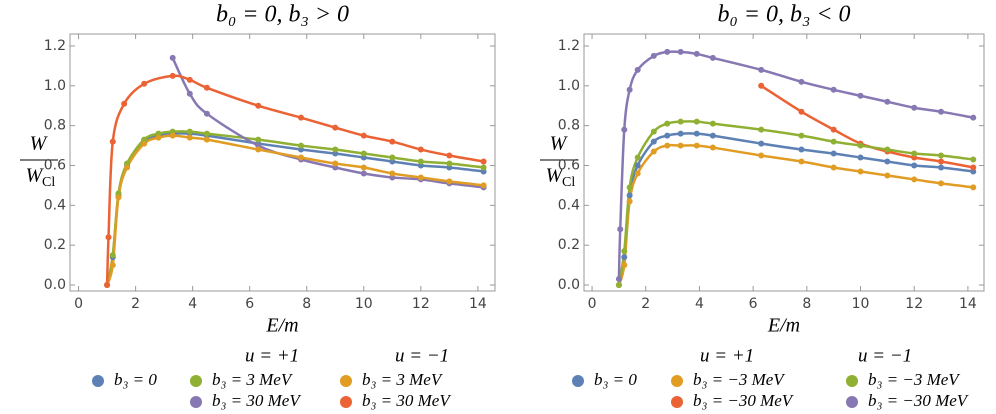 The height and width of the screenshot is (414, 996). What do you see at coordinates (294, 208) in the screenshot?
I see `curve` at bounding box center [294, 208].